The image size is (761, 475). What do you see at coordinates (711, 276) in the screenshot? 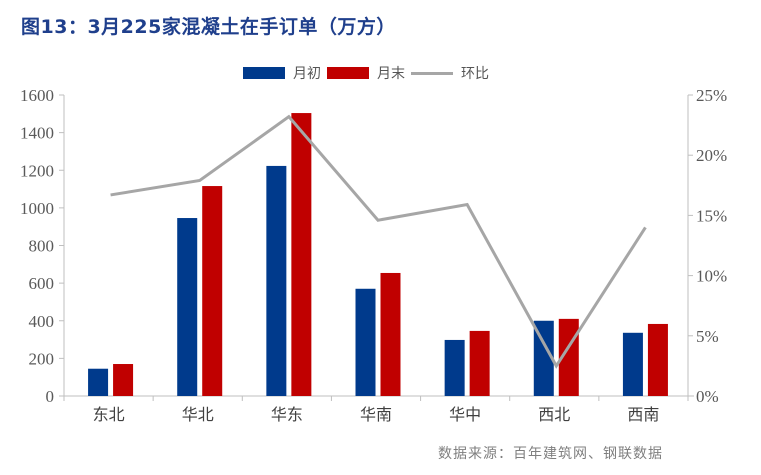
I see `y-tick-label-right: 10%` at bounding box center [711, 276].